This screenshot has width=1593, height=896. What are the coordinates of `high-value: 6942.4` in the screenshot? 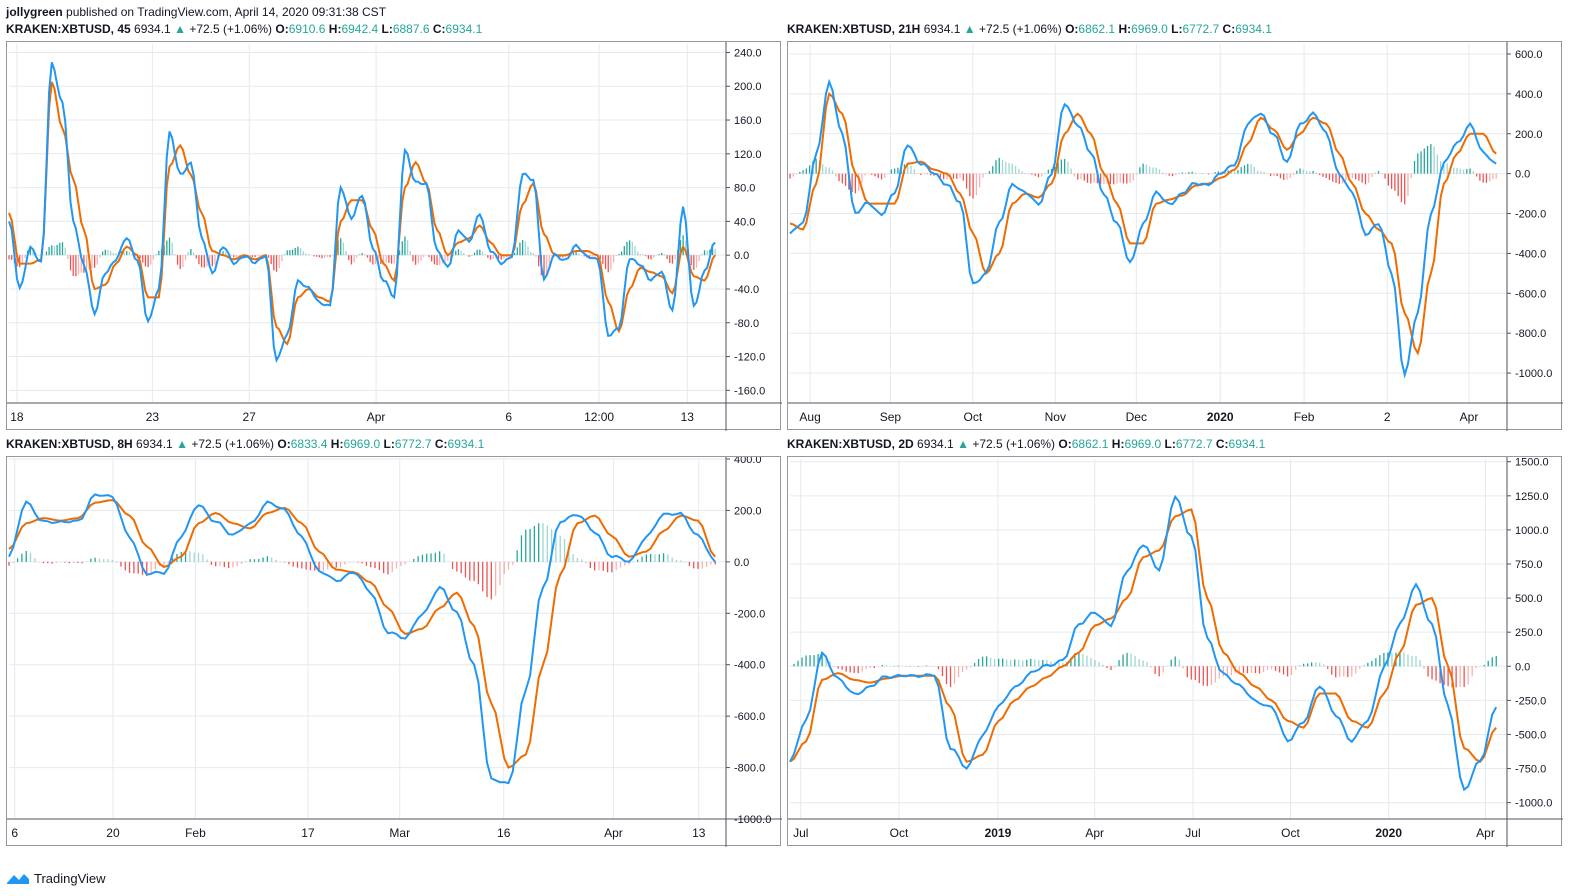 It's located at (360, 29).